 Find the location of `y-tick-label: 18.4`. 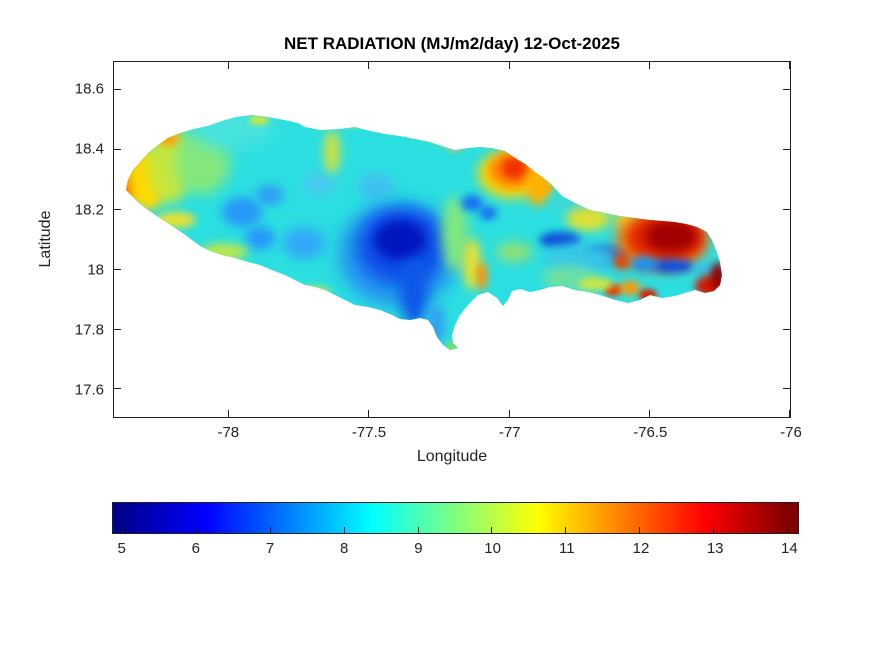

y-tick-label: 18.4 is located at coordinates (89, 149).